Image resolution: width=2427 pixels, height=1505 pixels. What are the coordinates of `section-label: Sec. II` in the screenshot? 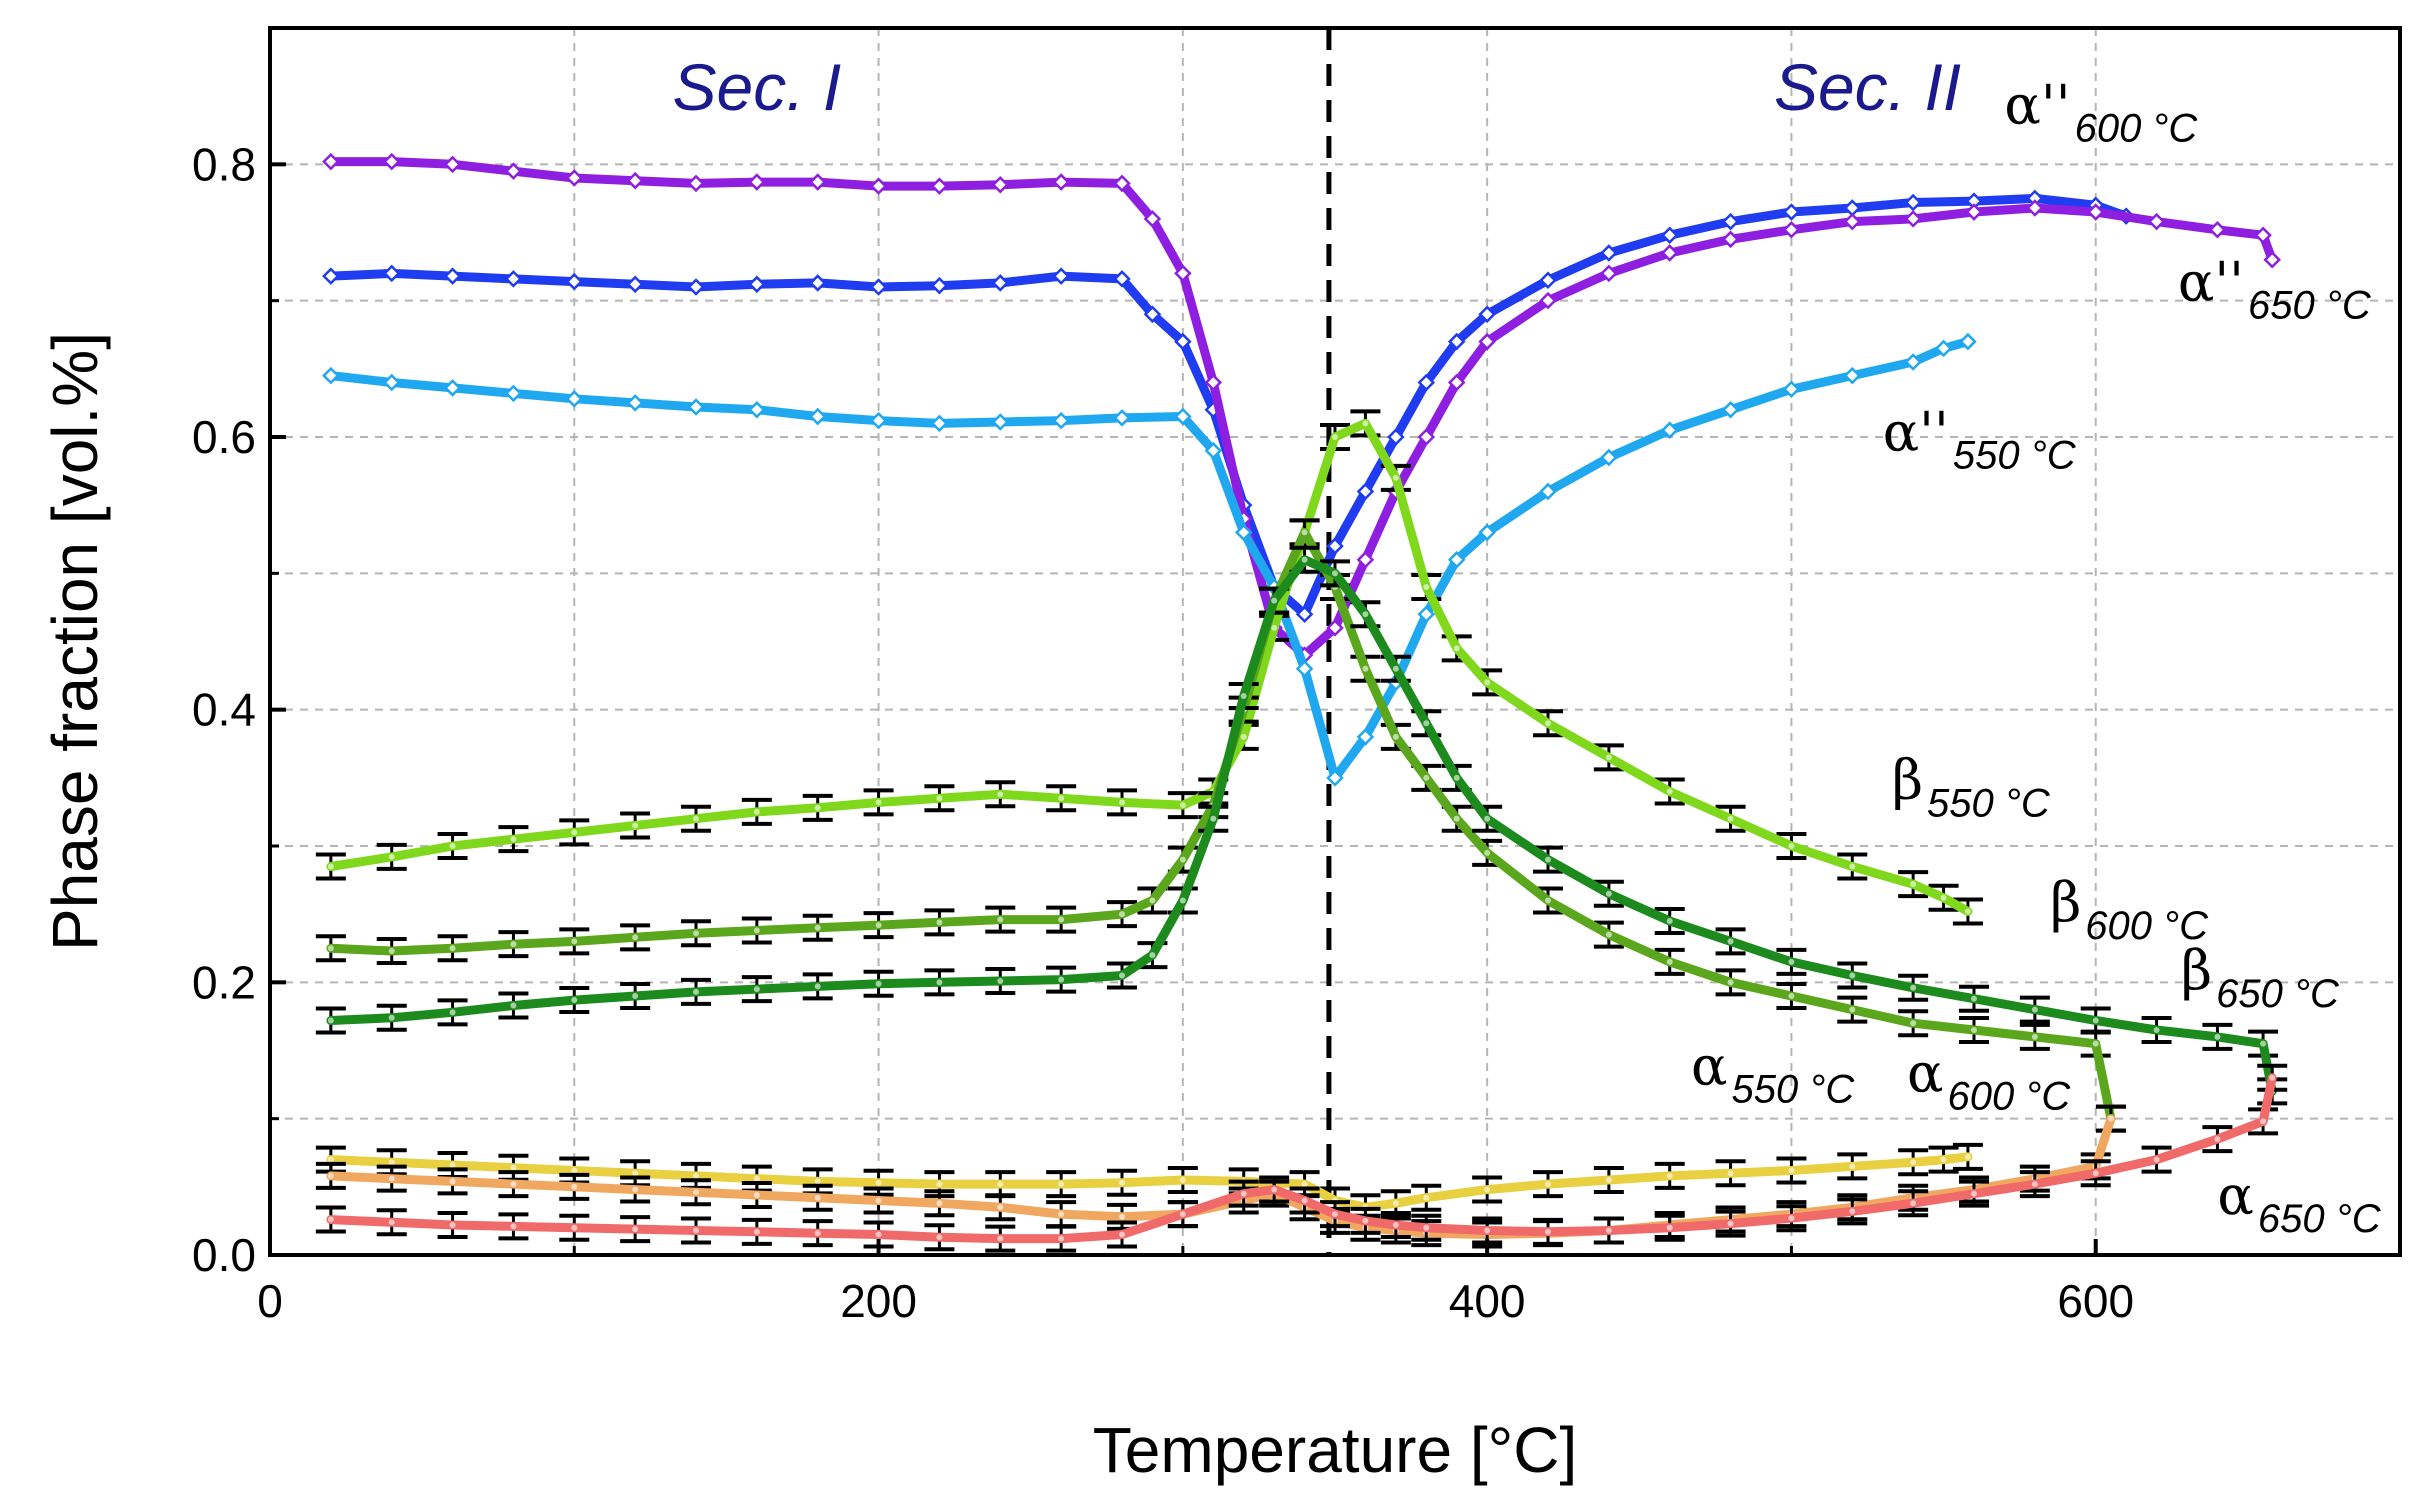 It's located at (1867, 87).